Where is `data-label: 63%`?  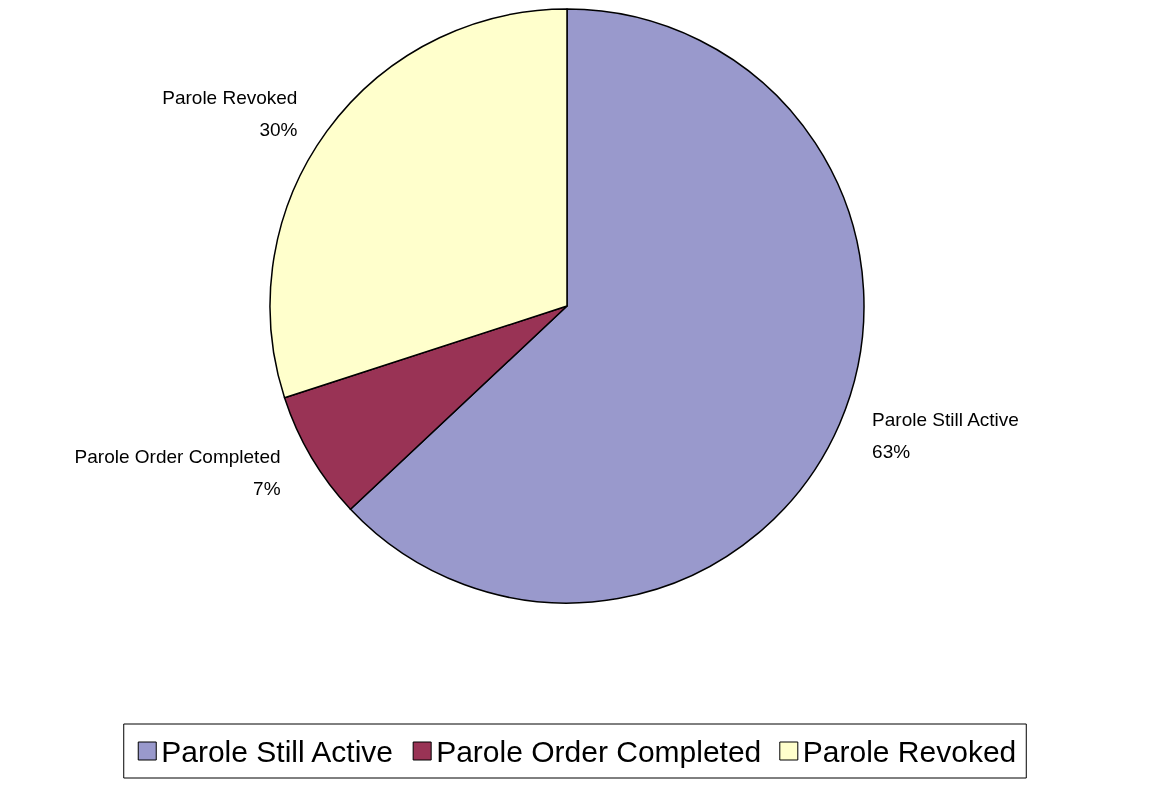 data-label: 63% is located at coordinates (891, 452).